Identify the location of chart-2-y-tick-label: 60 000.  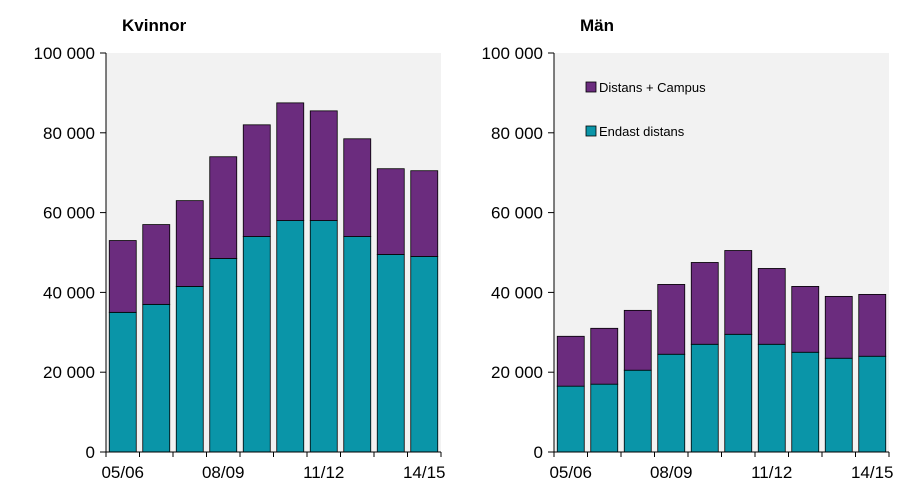
(517, 213).